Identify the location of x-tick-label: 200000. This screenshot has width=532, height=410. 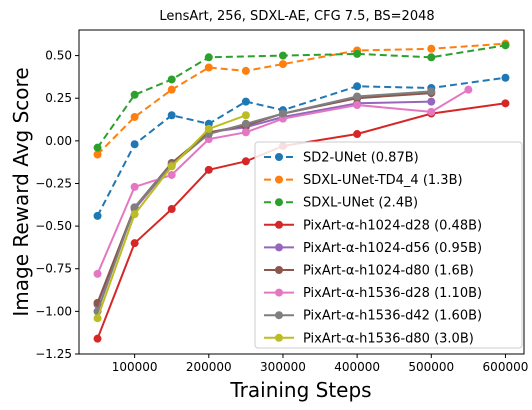
(209, 367).